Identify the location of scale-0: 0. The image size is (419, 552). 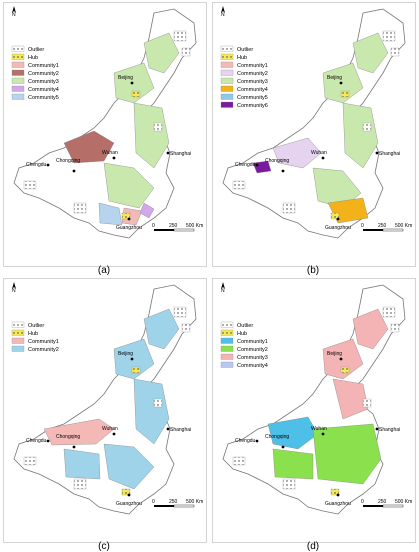
(153, 502).